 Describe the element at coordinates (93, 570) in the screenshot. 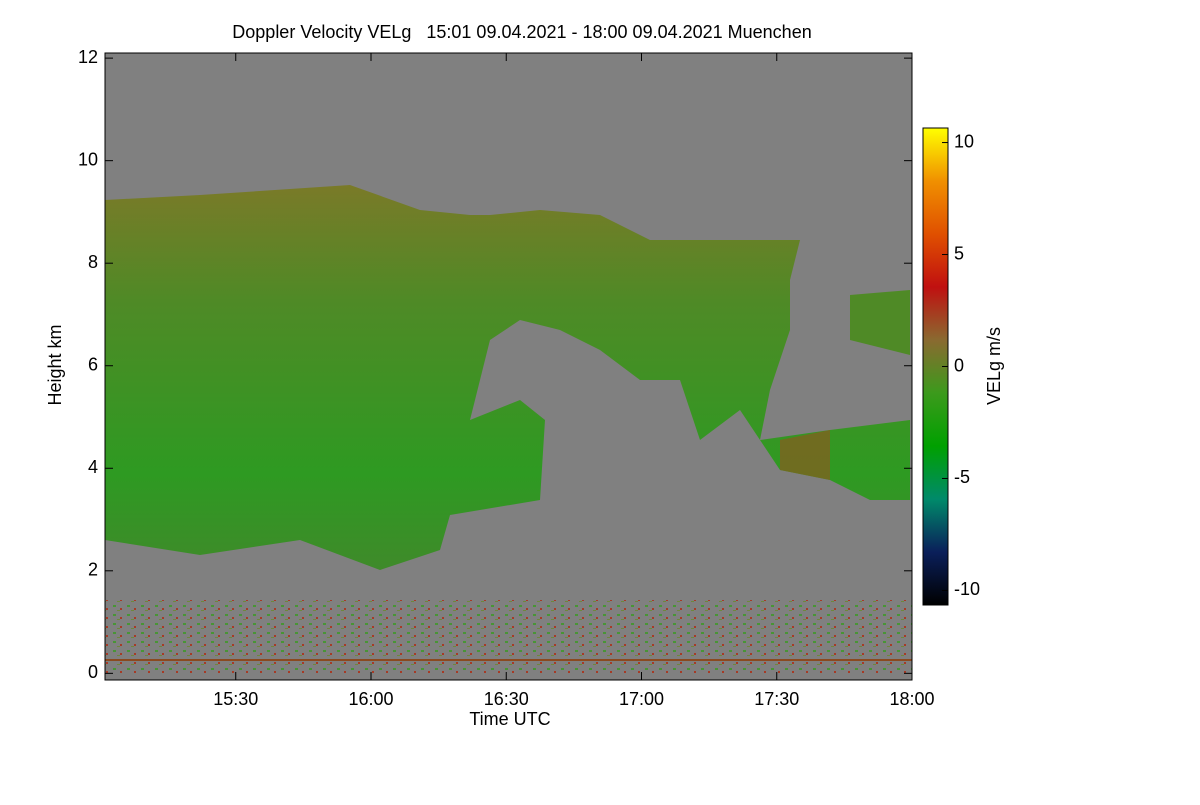

I see `y-tick-label: 2` at that location.